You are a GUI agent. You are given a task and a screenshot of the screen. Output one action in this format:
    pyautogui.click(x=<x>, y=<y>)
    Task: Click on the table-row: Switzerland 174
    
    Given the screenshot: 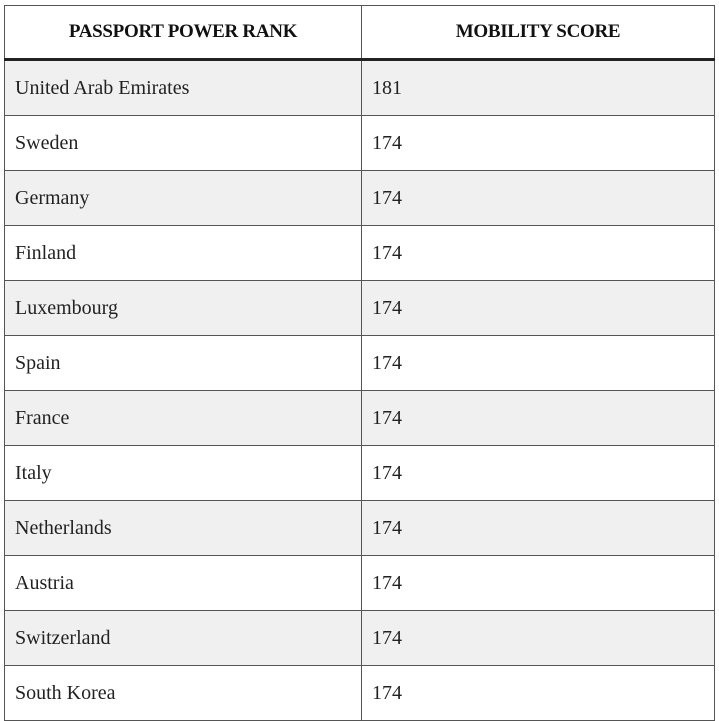 What is the action you would take?
    pyautogui.click(x=359, y=638)
    